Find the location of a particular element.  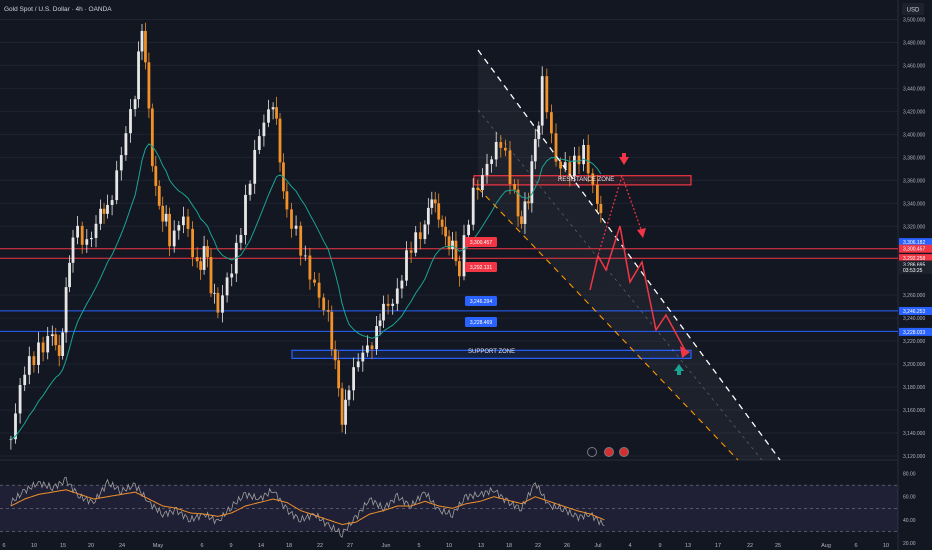

currency-badge is located at coordinates (913, 9).